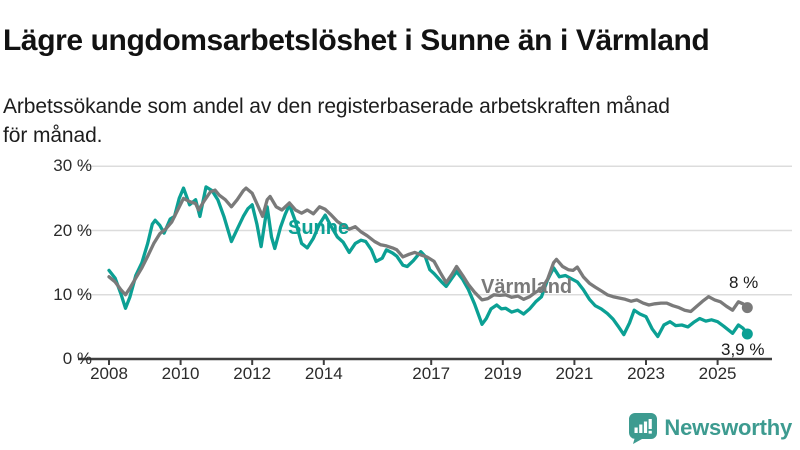 The image size is (800, 450). What do you see at coordinates (574, 373) in the screenshot?
I see `x-axis-label: 2021` at bounding box center [574, 373].